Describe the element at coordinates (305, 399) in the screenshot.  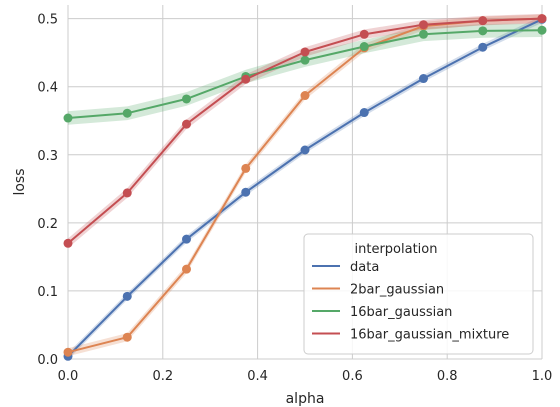
I see `x-axis-title: alpha` at that location.